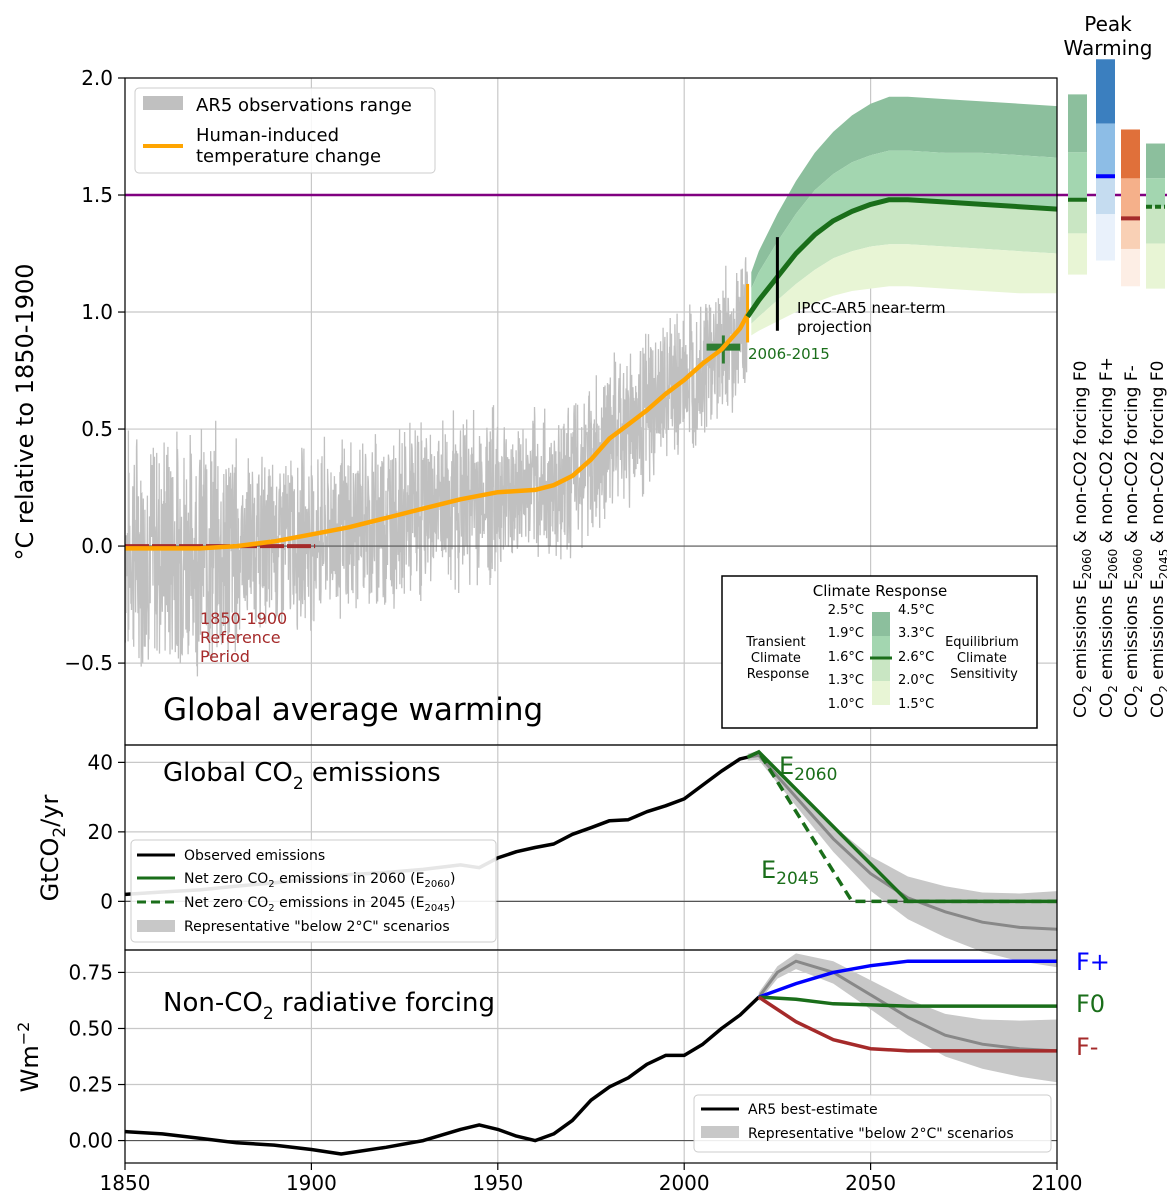  Describe the element at coordinates (97, 78) in the screenshot. I see `top-ytick-label-0: 2.0` at that location.